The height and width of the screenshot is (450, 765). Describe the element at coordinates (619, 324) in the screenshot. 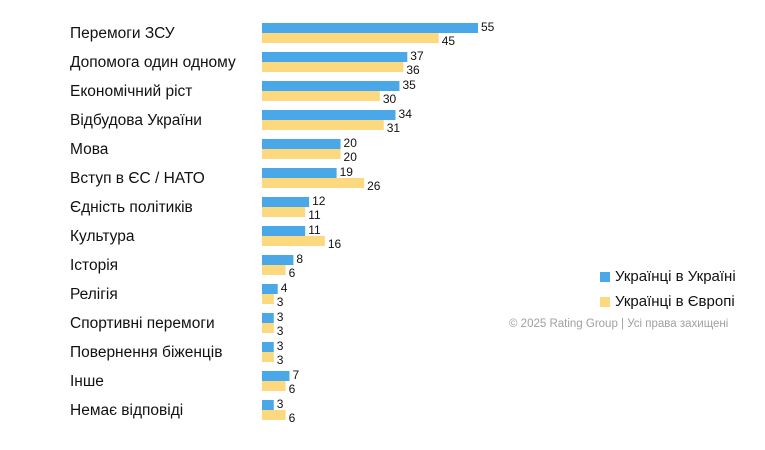

I see `copyright-text: © 2025 Rating Group | Усі права захищені` at that location.